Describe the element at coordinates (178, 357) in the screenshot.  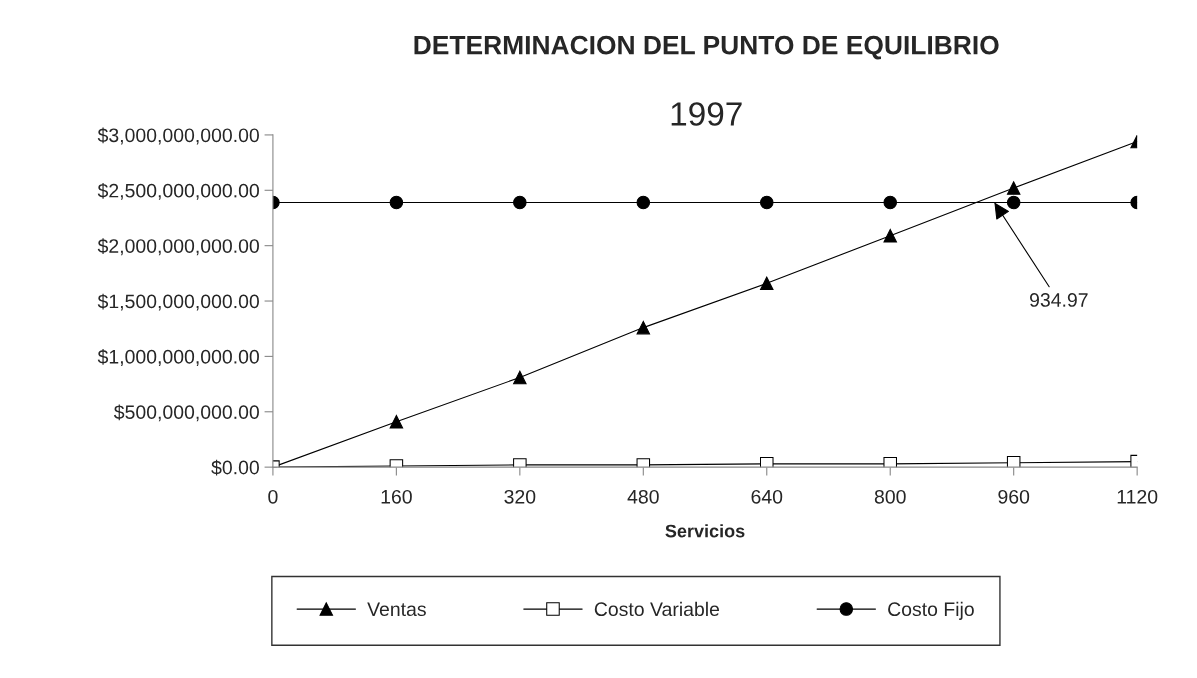
I see `y-tick-label: $1,000,000,000.00` at that location.